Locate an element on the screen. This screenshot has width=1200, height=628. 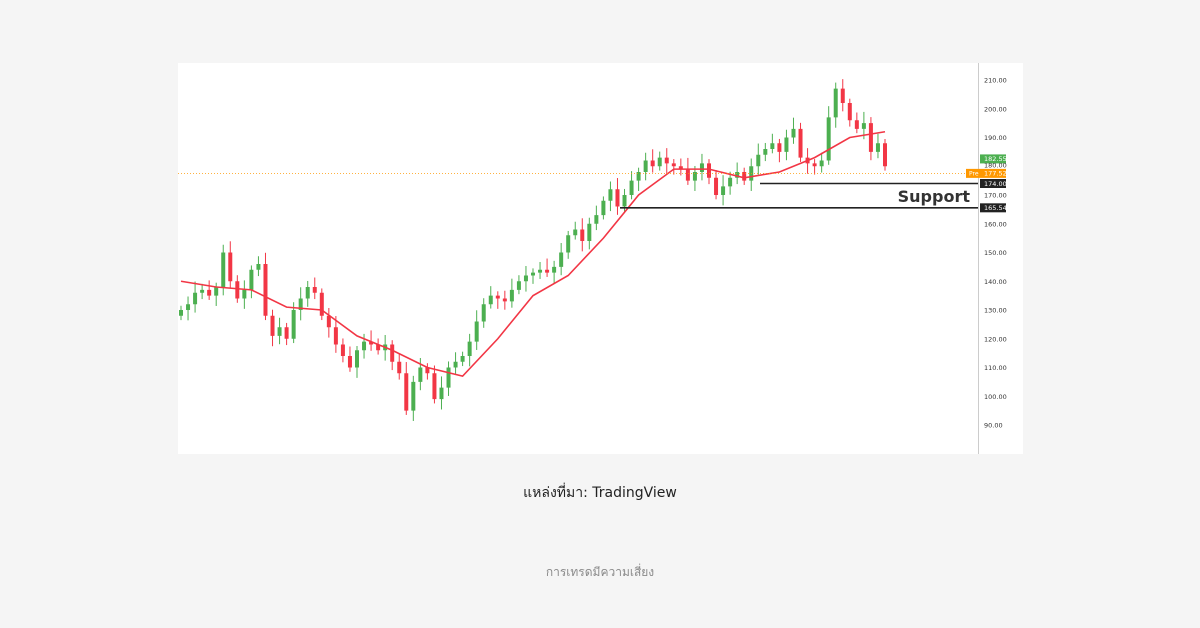
y-tick-label: 120.00 is located at coordinates (995, 339).